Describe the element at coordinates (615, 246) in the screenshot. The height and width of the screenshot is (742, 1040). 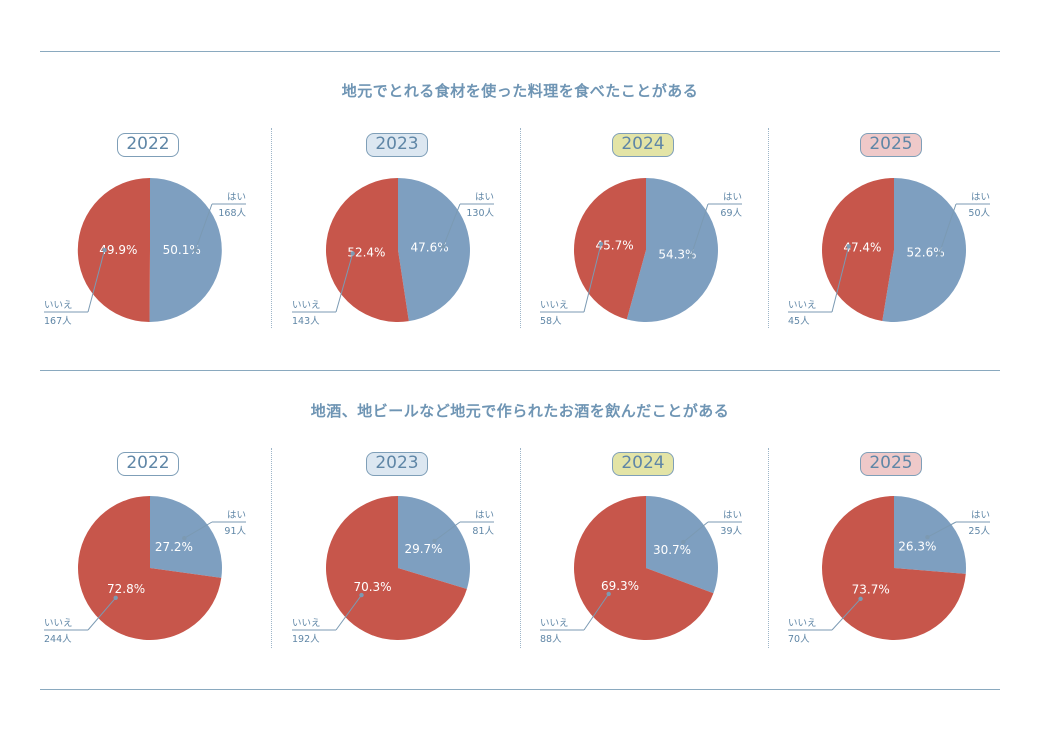
I see `pie-pct-label-no: 45.7%` at that location.